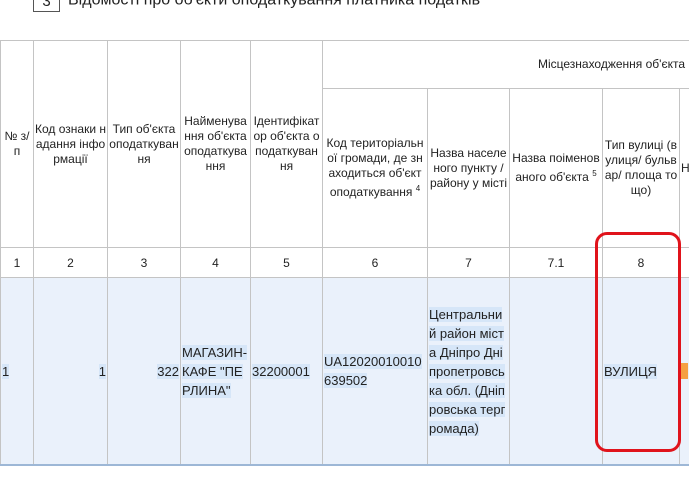 This screenshot has width=689, height=494. I want to click on section-number: 3, so click(46, 6).